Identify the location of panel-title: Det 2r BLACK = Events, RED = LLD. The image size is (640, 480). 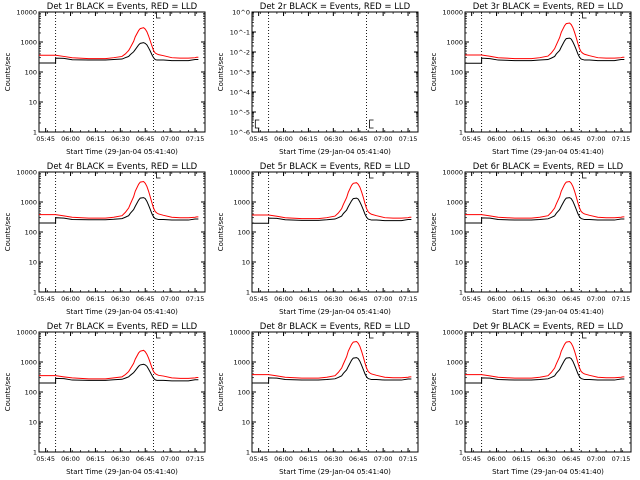
(335, 7).